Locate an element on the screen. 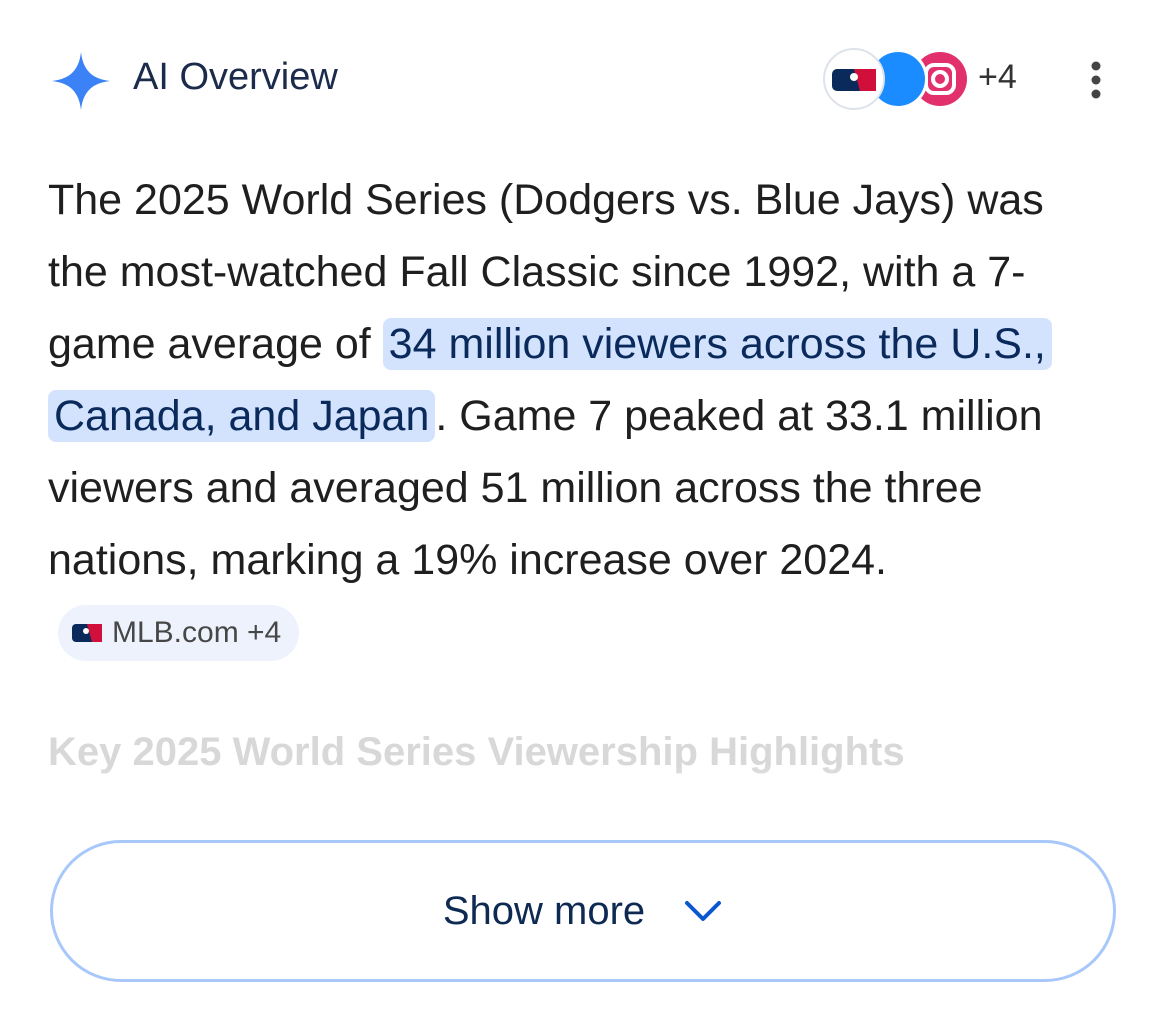  show-more-button: Show more is located at coordinates (583, 911).